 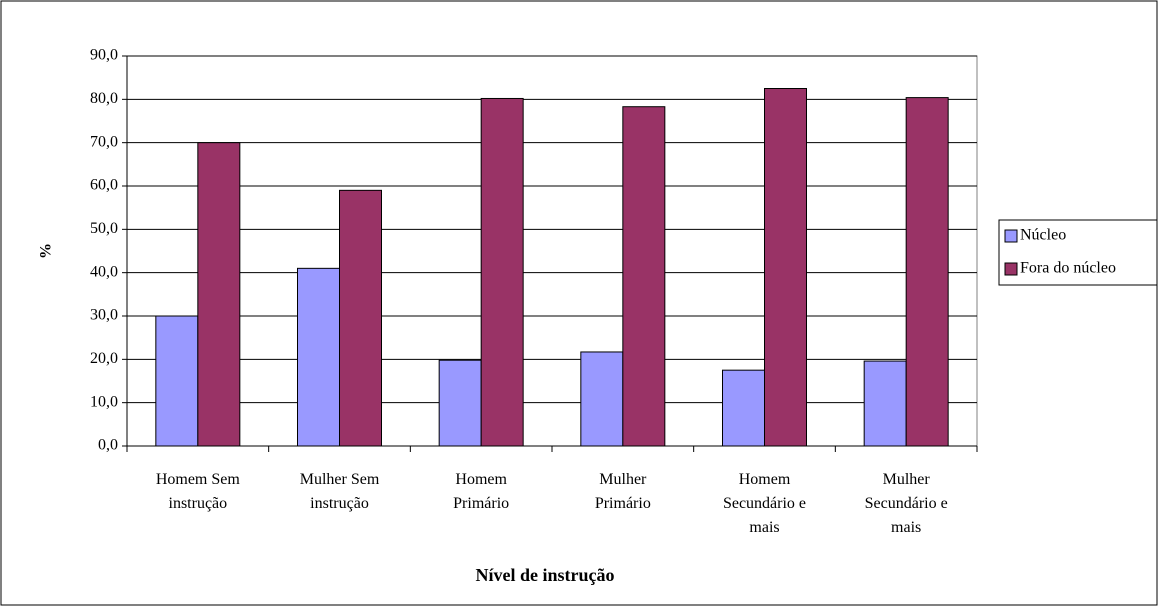 What do you see at coordinates (1078, 252) in the screenshot?
I see `legend-box` at bounding box center [1078, 252].